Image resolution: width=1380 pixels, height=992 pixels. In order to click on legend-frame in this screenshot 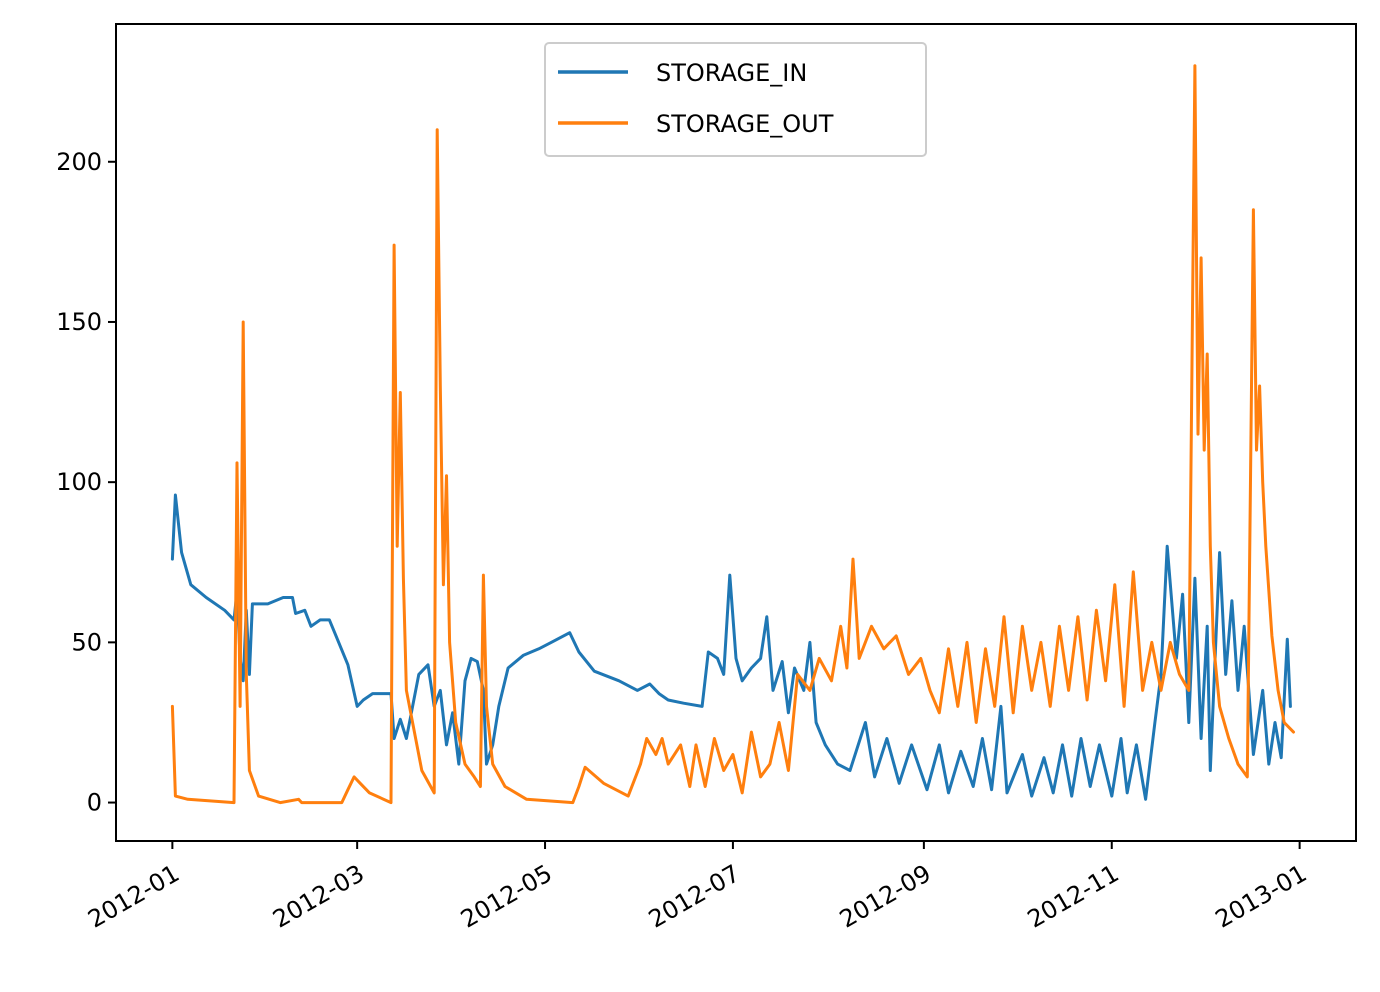, I will do `click(735, 99)`.